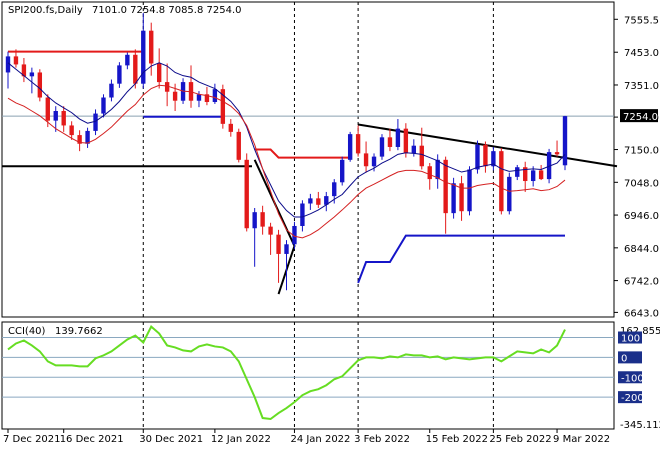  I want to click on time-tick-label: 24 Jan 2022, so click(320, 439).